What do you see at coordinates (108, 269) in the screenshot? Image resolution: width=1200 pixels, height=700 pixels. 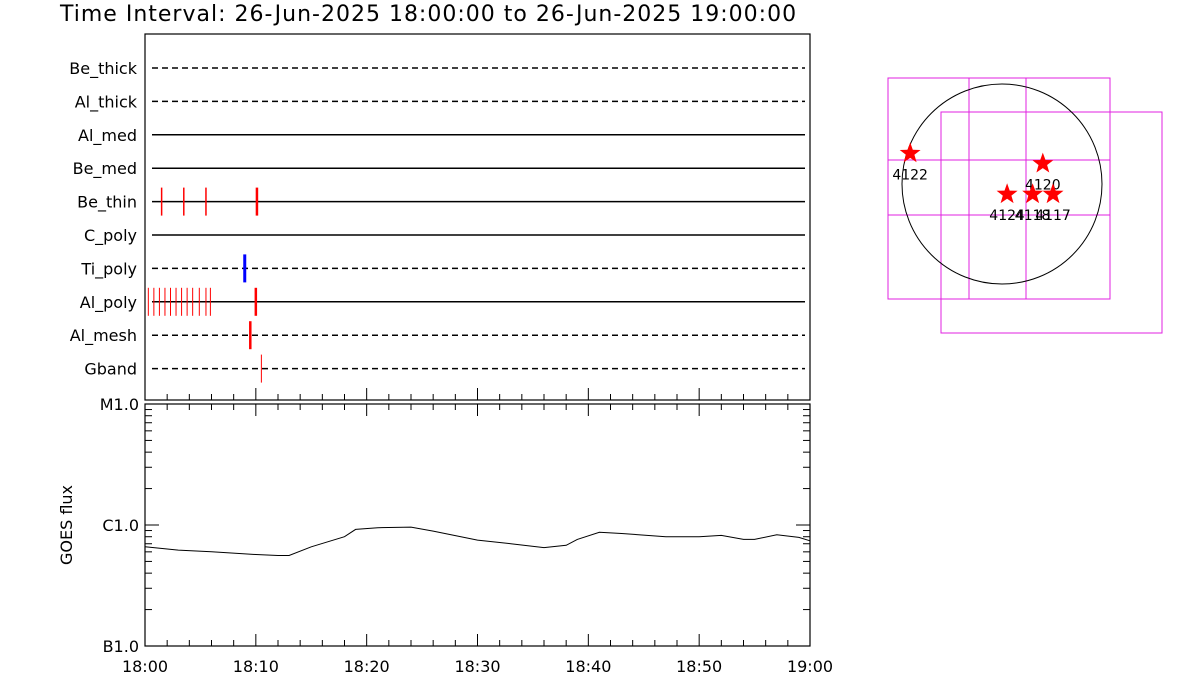 I see `detector-label: Ti_poly` at bounding box center [108, 269].